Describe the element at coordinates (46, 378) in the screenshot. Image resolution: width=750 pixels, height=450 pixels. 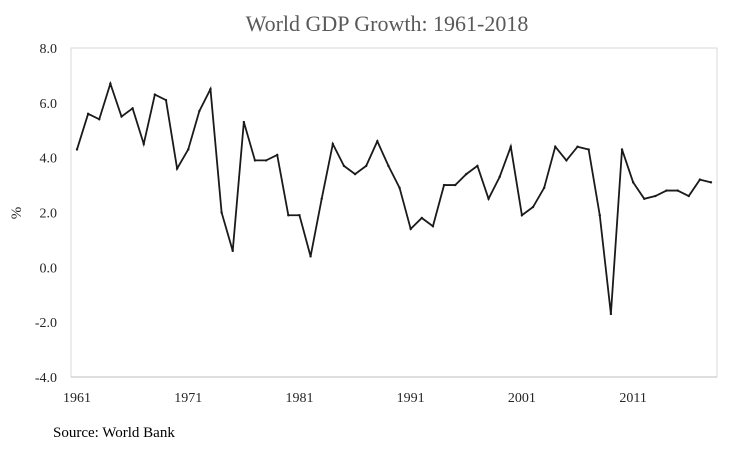
I see `y-tick-label: -4.0` at that location.